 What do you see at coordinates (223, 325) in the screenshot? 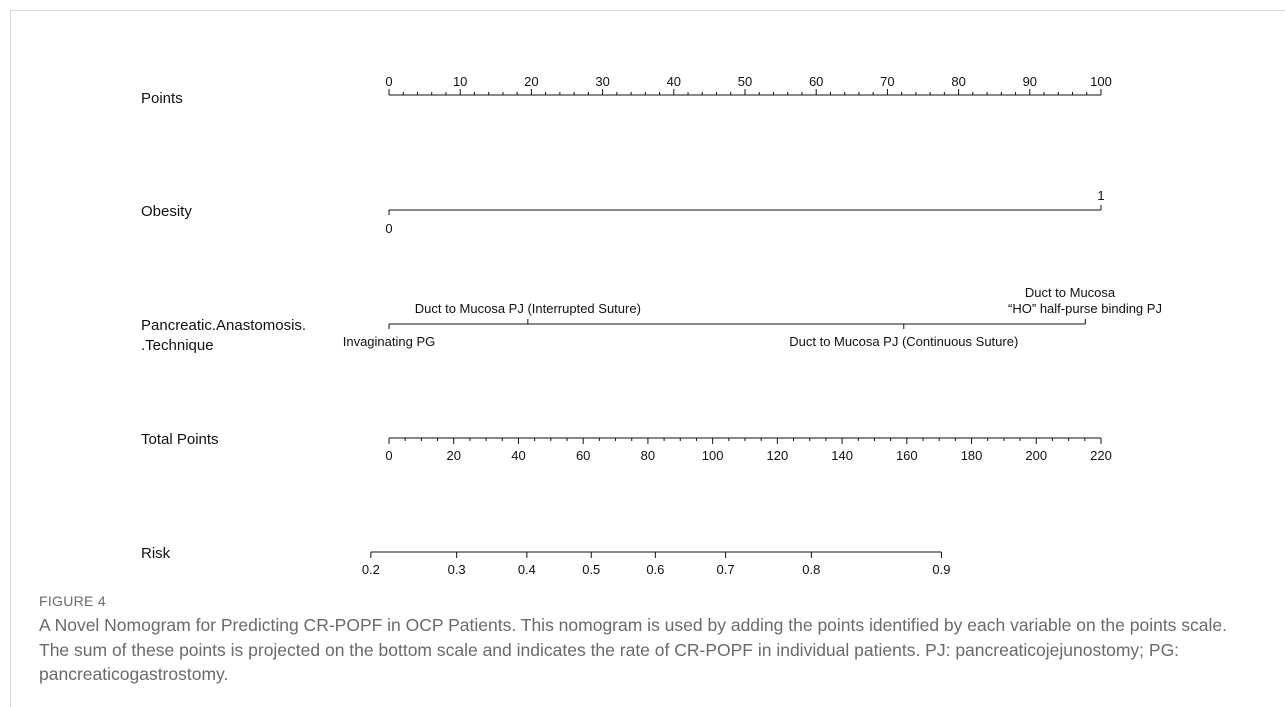
I see `axis-label-technique: Pancreatic.Anastomosis.` at bounding box center [223, 325].